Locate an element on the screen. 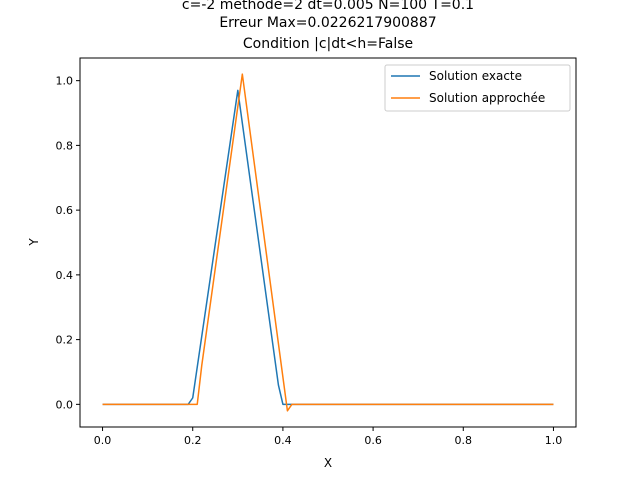 The image size is (640, 484). x-tick-label: 0.4 is located at coordinates (283, 440).